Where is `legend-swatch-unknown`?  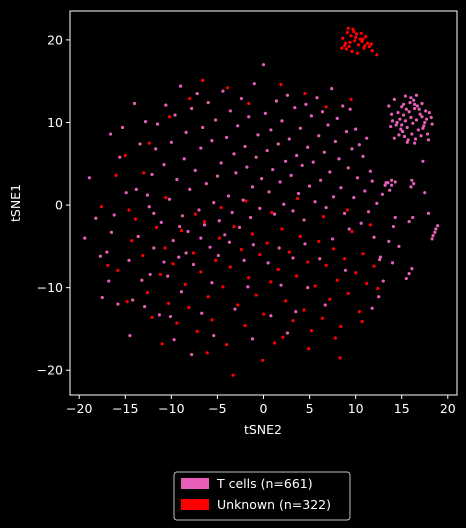 legend-swatch-unknown is located at coordinates (195, 504).